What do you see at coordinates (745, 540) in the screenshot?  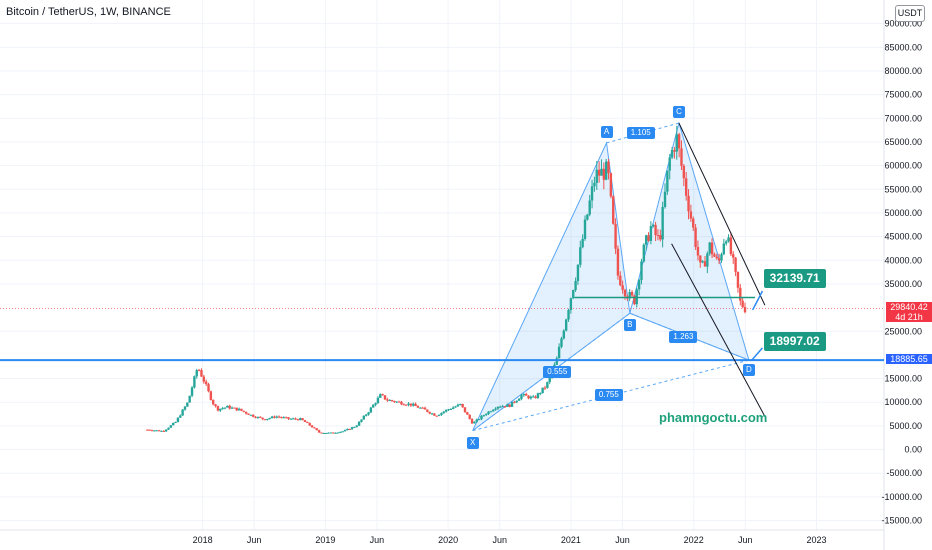 I see `x-tick-label-9: Jun` at bounding box center [745, 540].